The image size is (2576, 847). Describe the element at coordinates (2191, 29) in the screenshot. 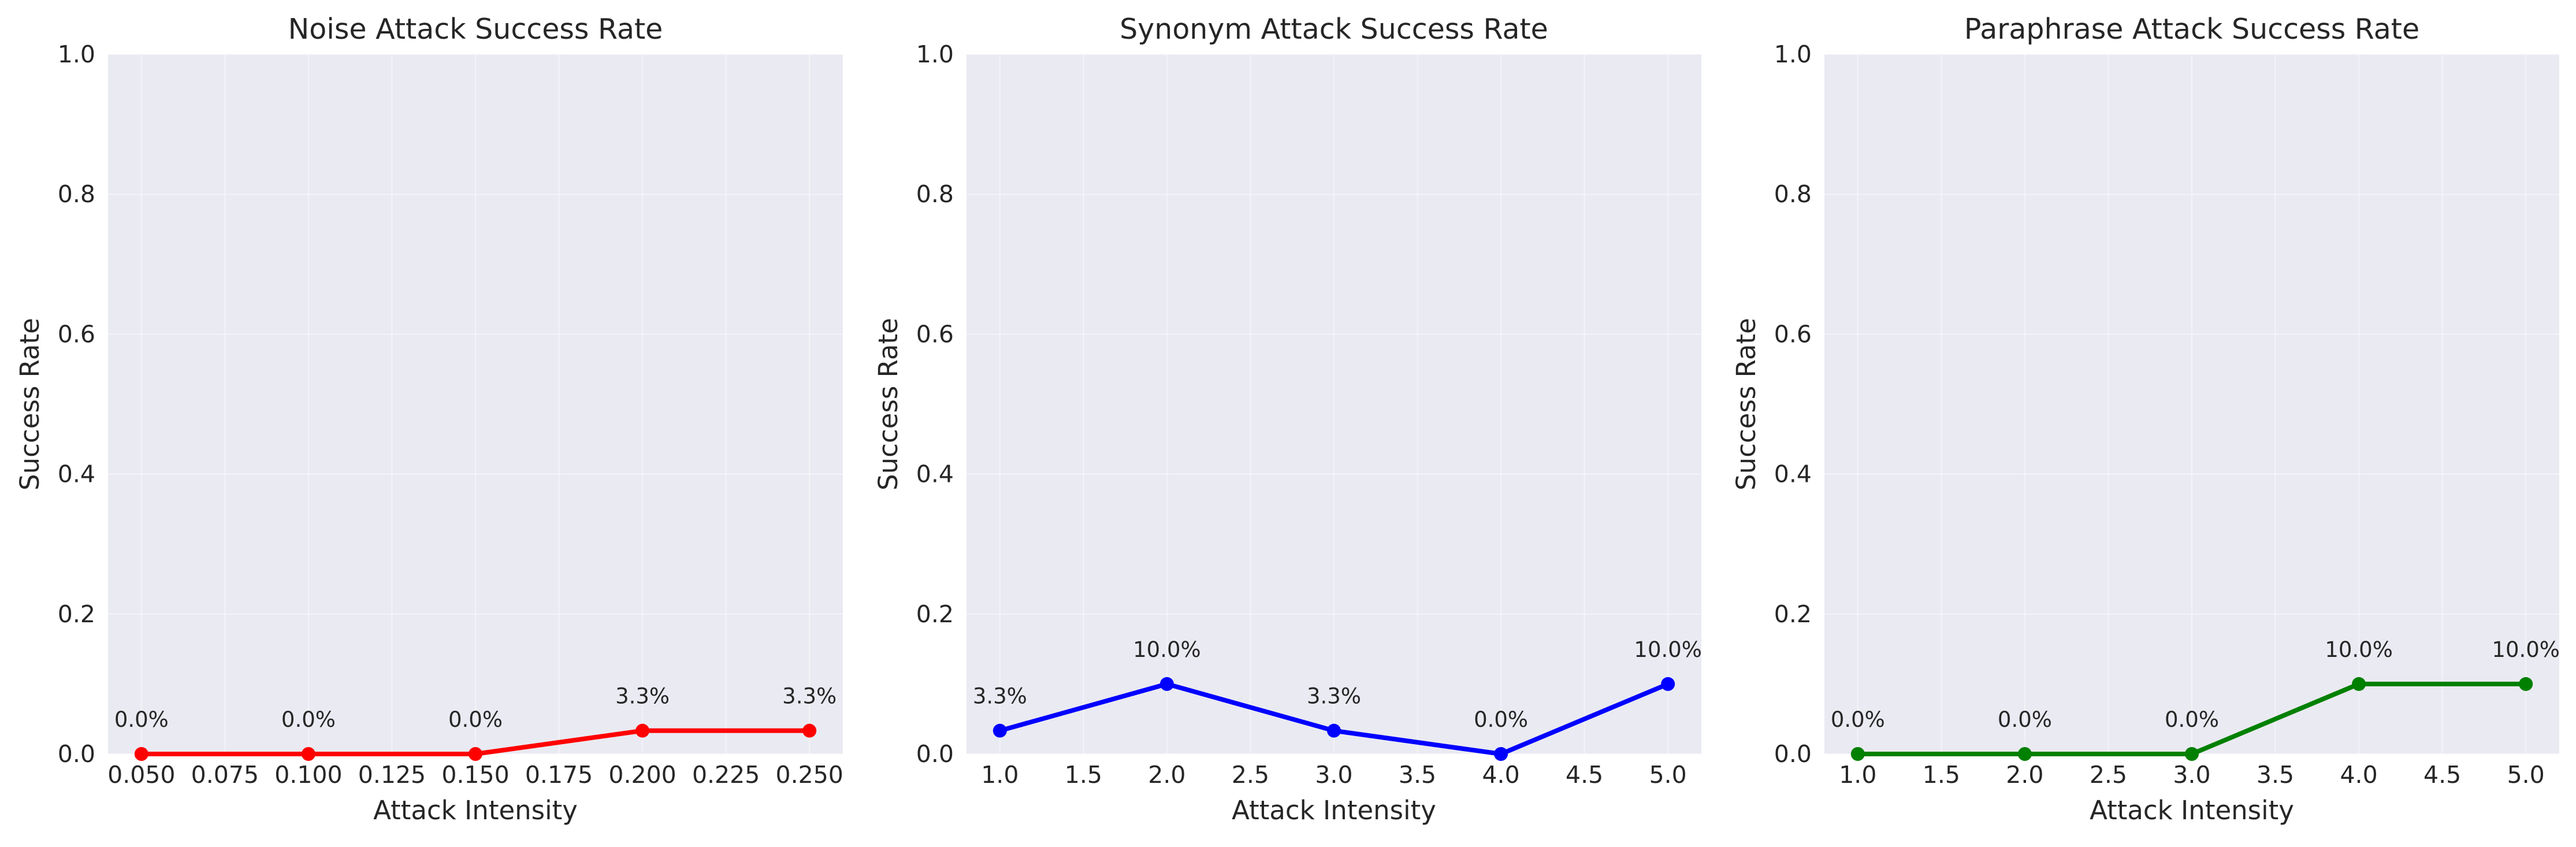

I see `chart-title: Paraphrase Attack Success Rate` at that location.